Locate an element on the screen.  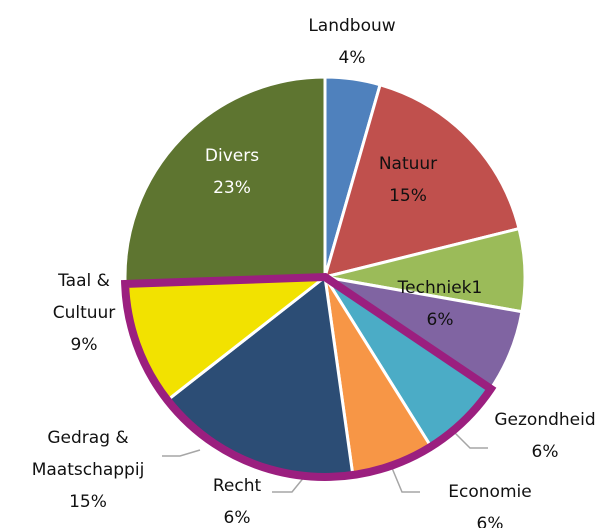
slice-label: Divers 23% is located at coordinates (232, 172).